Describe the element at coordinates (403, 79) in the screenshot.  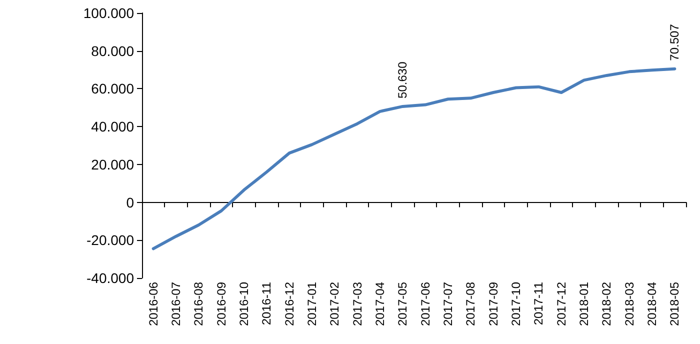
I see `data-label: 50.630` at that location.